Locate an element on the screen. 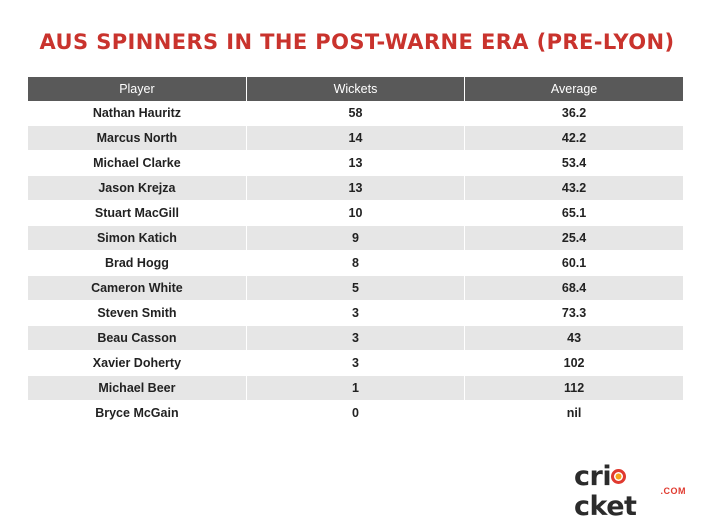 The image size is (714, 522). cell-player: Beau Casson is located at coordinates (137, 338).